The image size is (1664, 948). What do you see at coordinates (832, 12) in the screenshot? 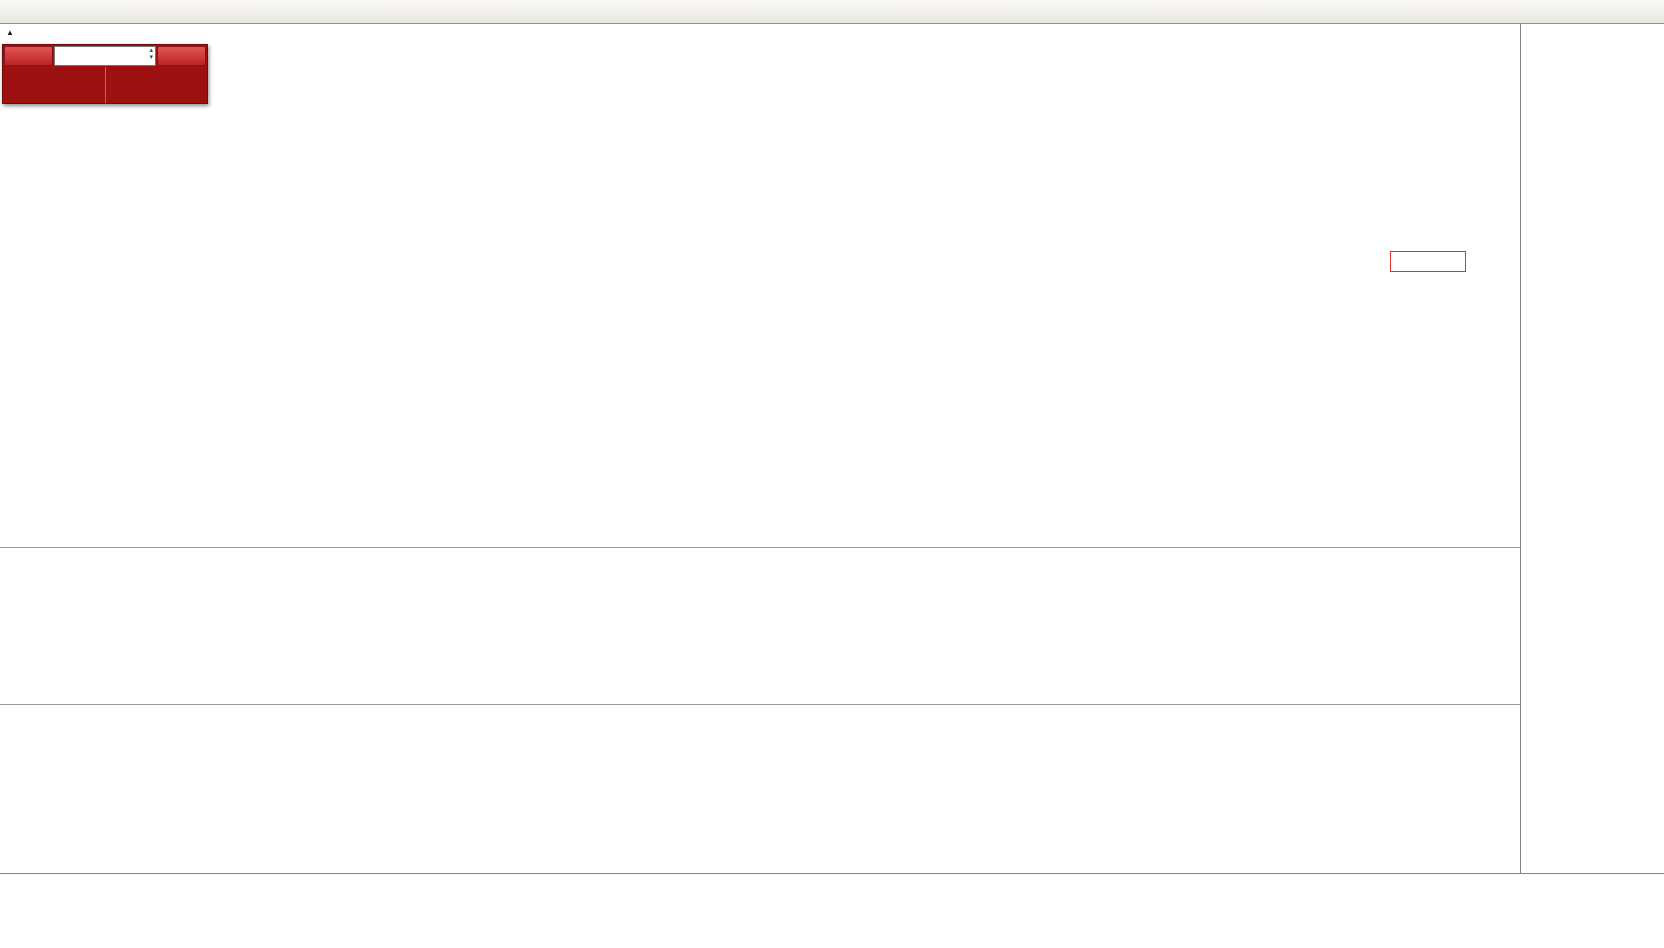
I see `toolbar` at bounding box center [832, 12].